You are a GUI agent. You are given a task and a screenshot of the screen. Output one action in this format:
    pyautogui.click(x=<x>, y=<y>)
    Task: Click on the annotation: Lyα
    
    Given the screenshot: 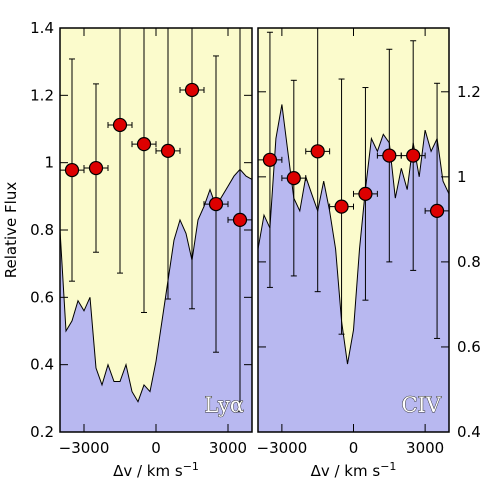 What is the action you would take?
    pyautogui.click(x=224, y=405)
    